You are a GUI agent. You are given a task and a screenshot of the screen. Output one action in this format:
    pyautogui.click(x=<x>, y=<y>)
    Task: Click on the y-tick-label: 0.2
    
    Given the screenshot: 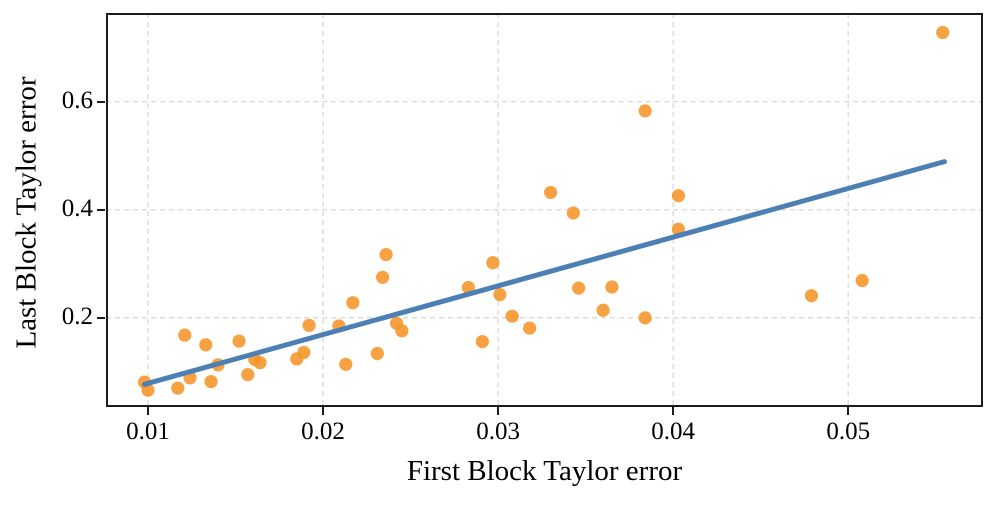 What is the action you would take?
    pyautogui.click(x=77, y=316)
    